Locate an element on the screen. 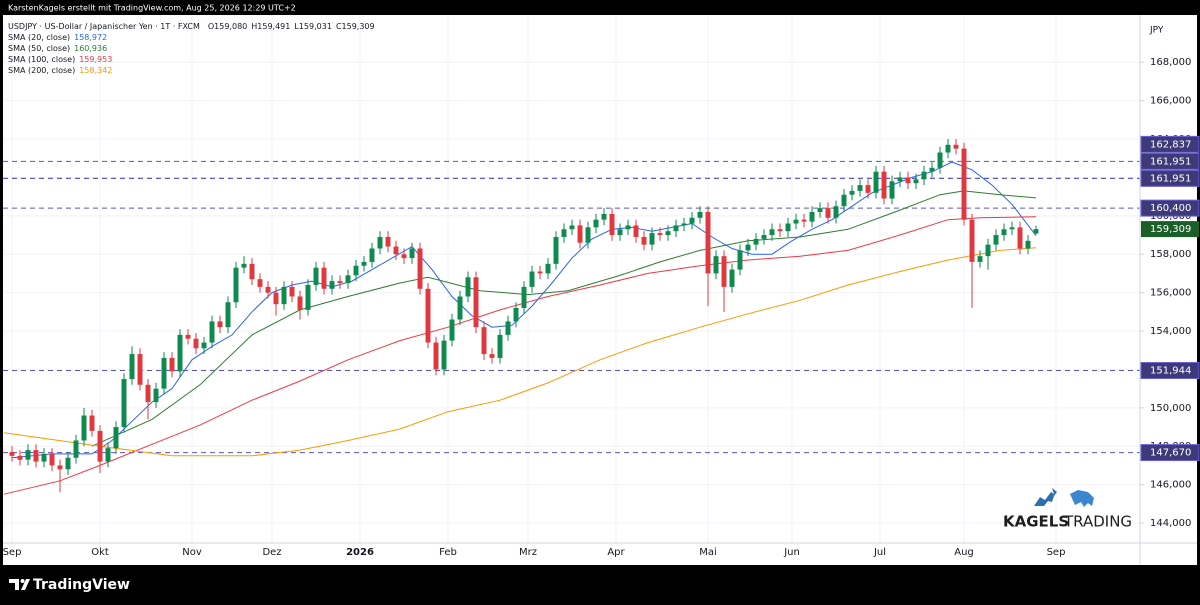 The height and width of the screenshot is (605, 1200). x-tick-label: Okt is located at coordinates (100, 552).